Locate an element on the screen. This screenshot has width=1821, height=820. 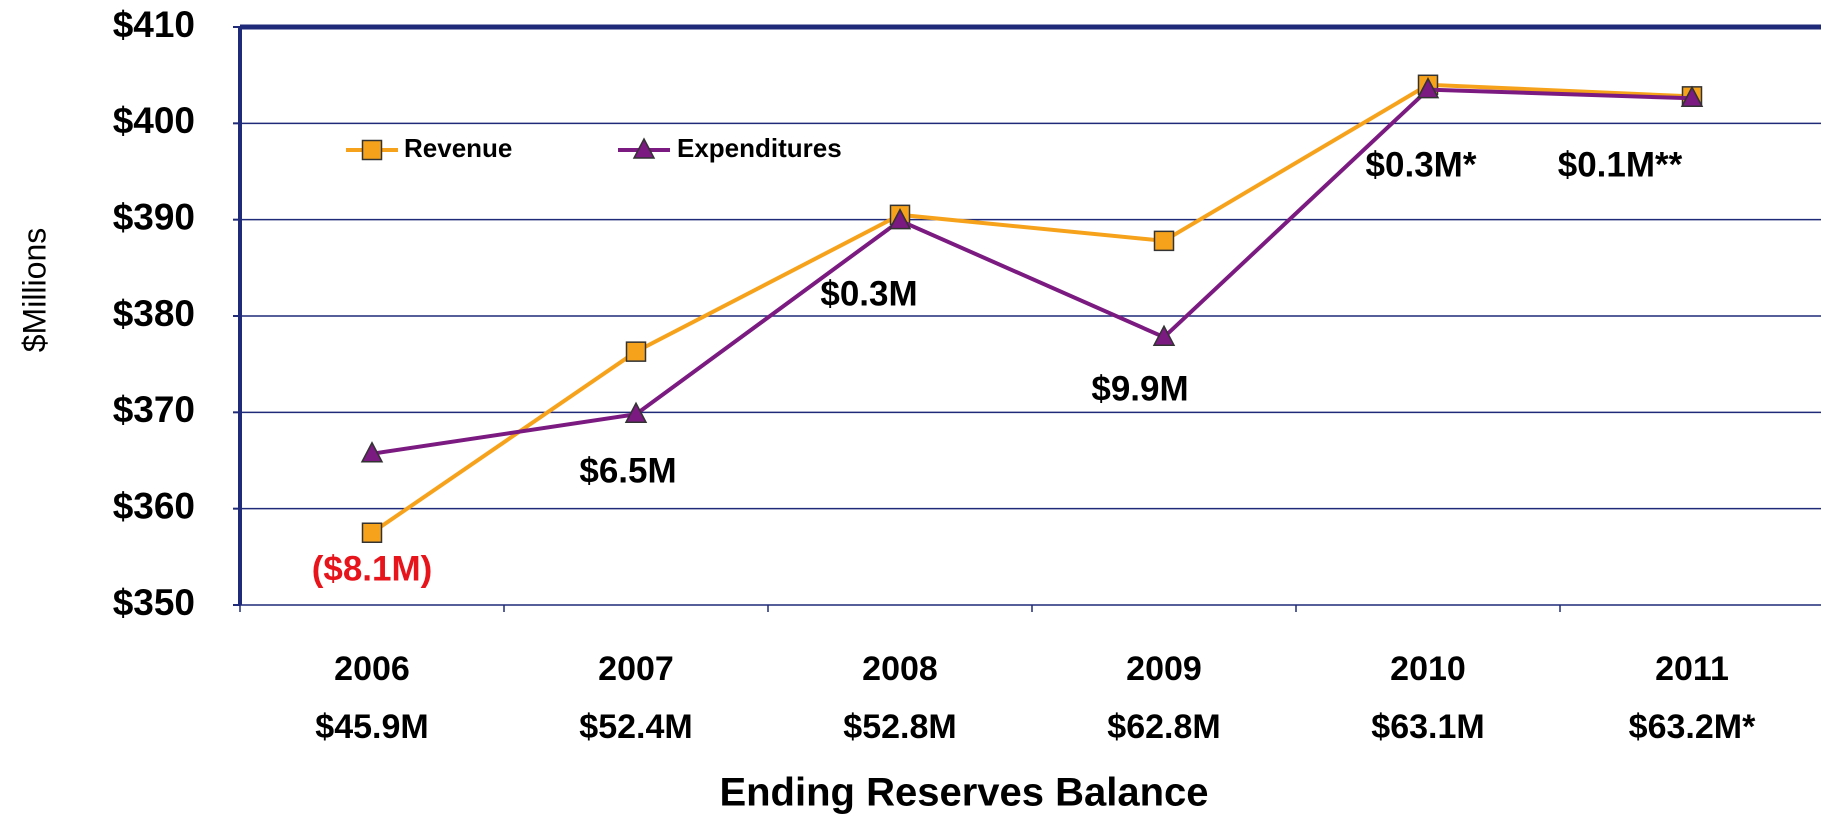
annotation: $6.5M is located at coordinates (627, 470).